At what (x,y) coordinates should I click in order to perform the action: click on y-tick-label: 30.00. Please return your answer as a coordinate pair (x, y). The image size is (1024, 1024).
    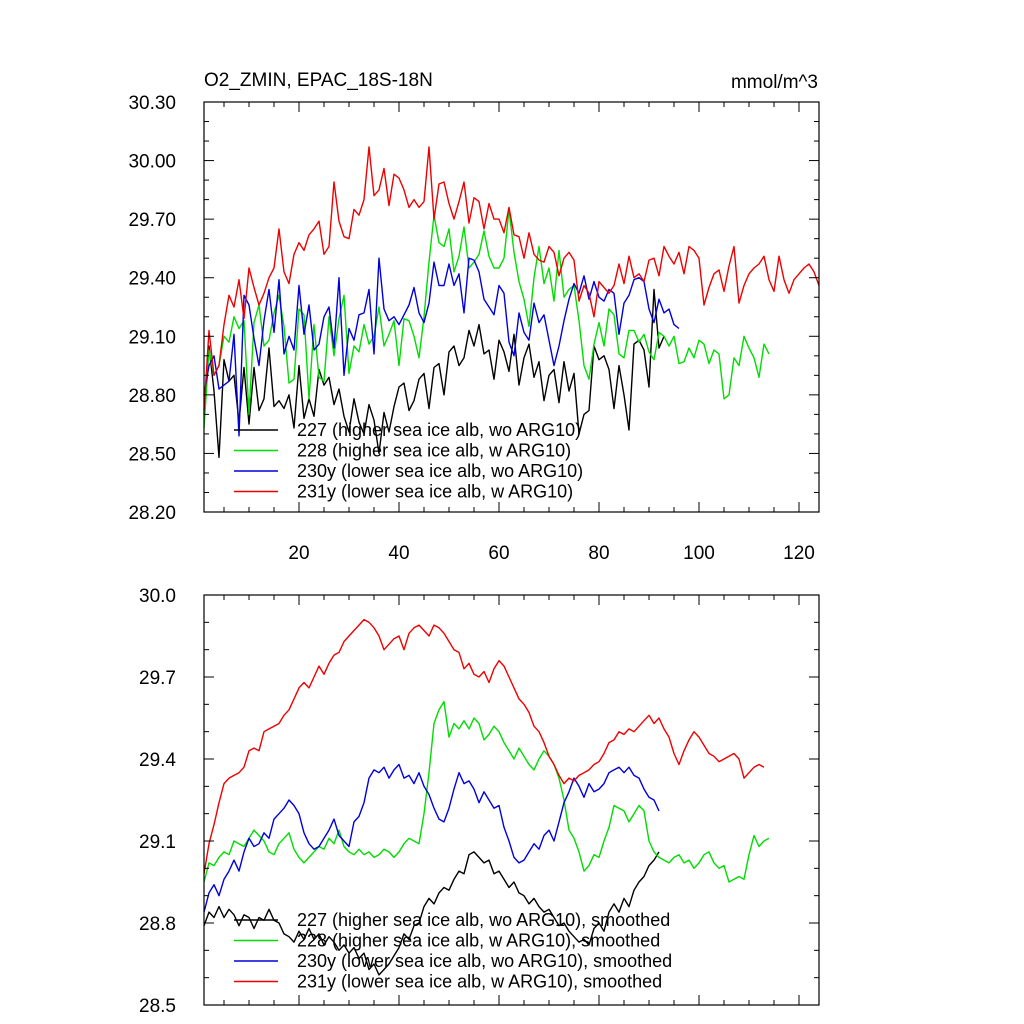
    Looking at the image, I should click on (152, 162).